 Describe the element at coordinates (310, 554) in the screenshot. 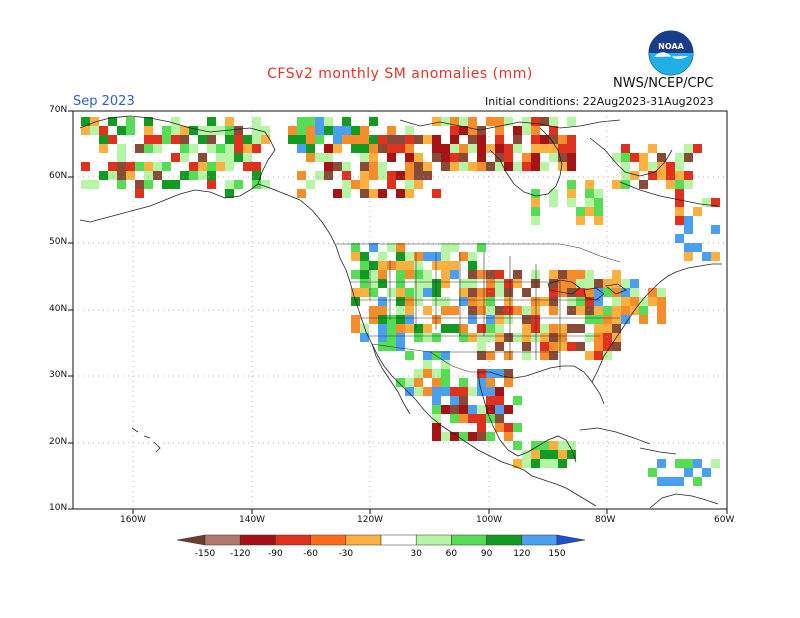

I see `legend-label: -60` at that location.